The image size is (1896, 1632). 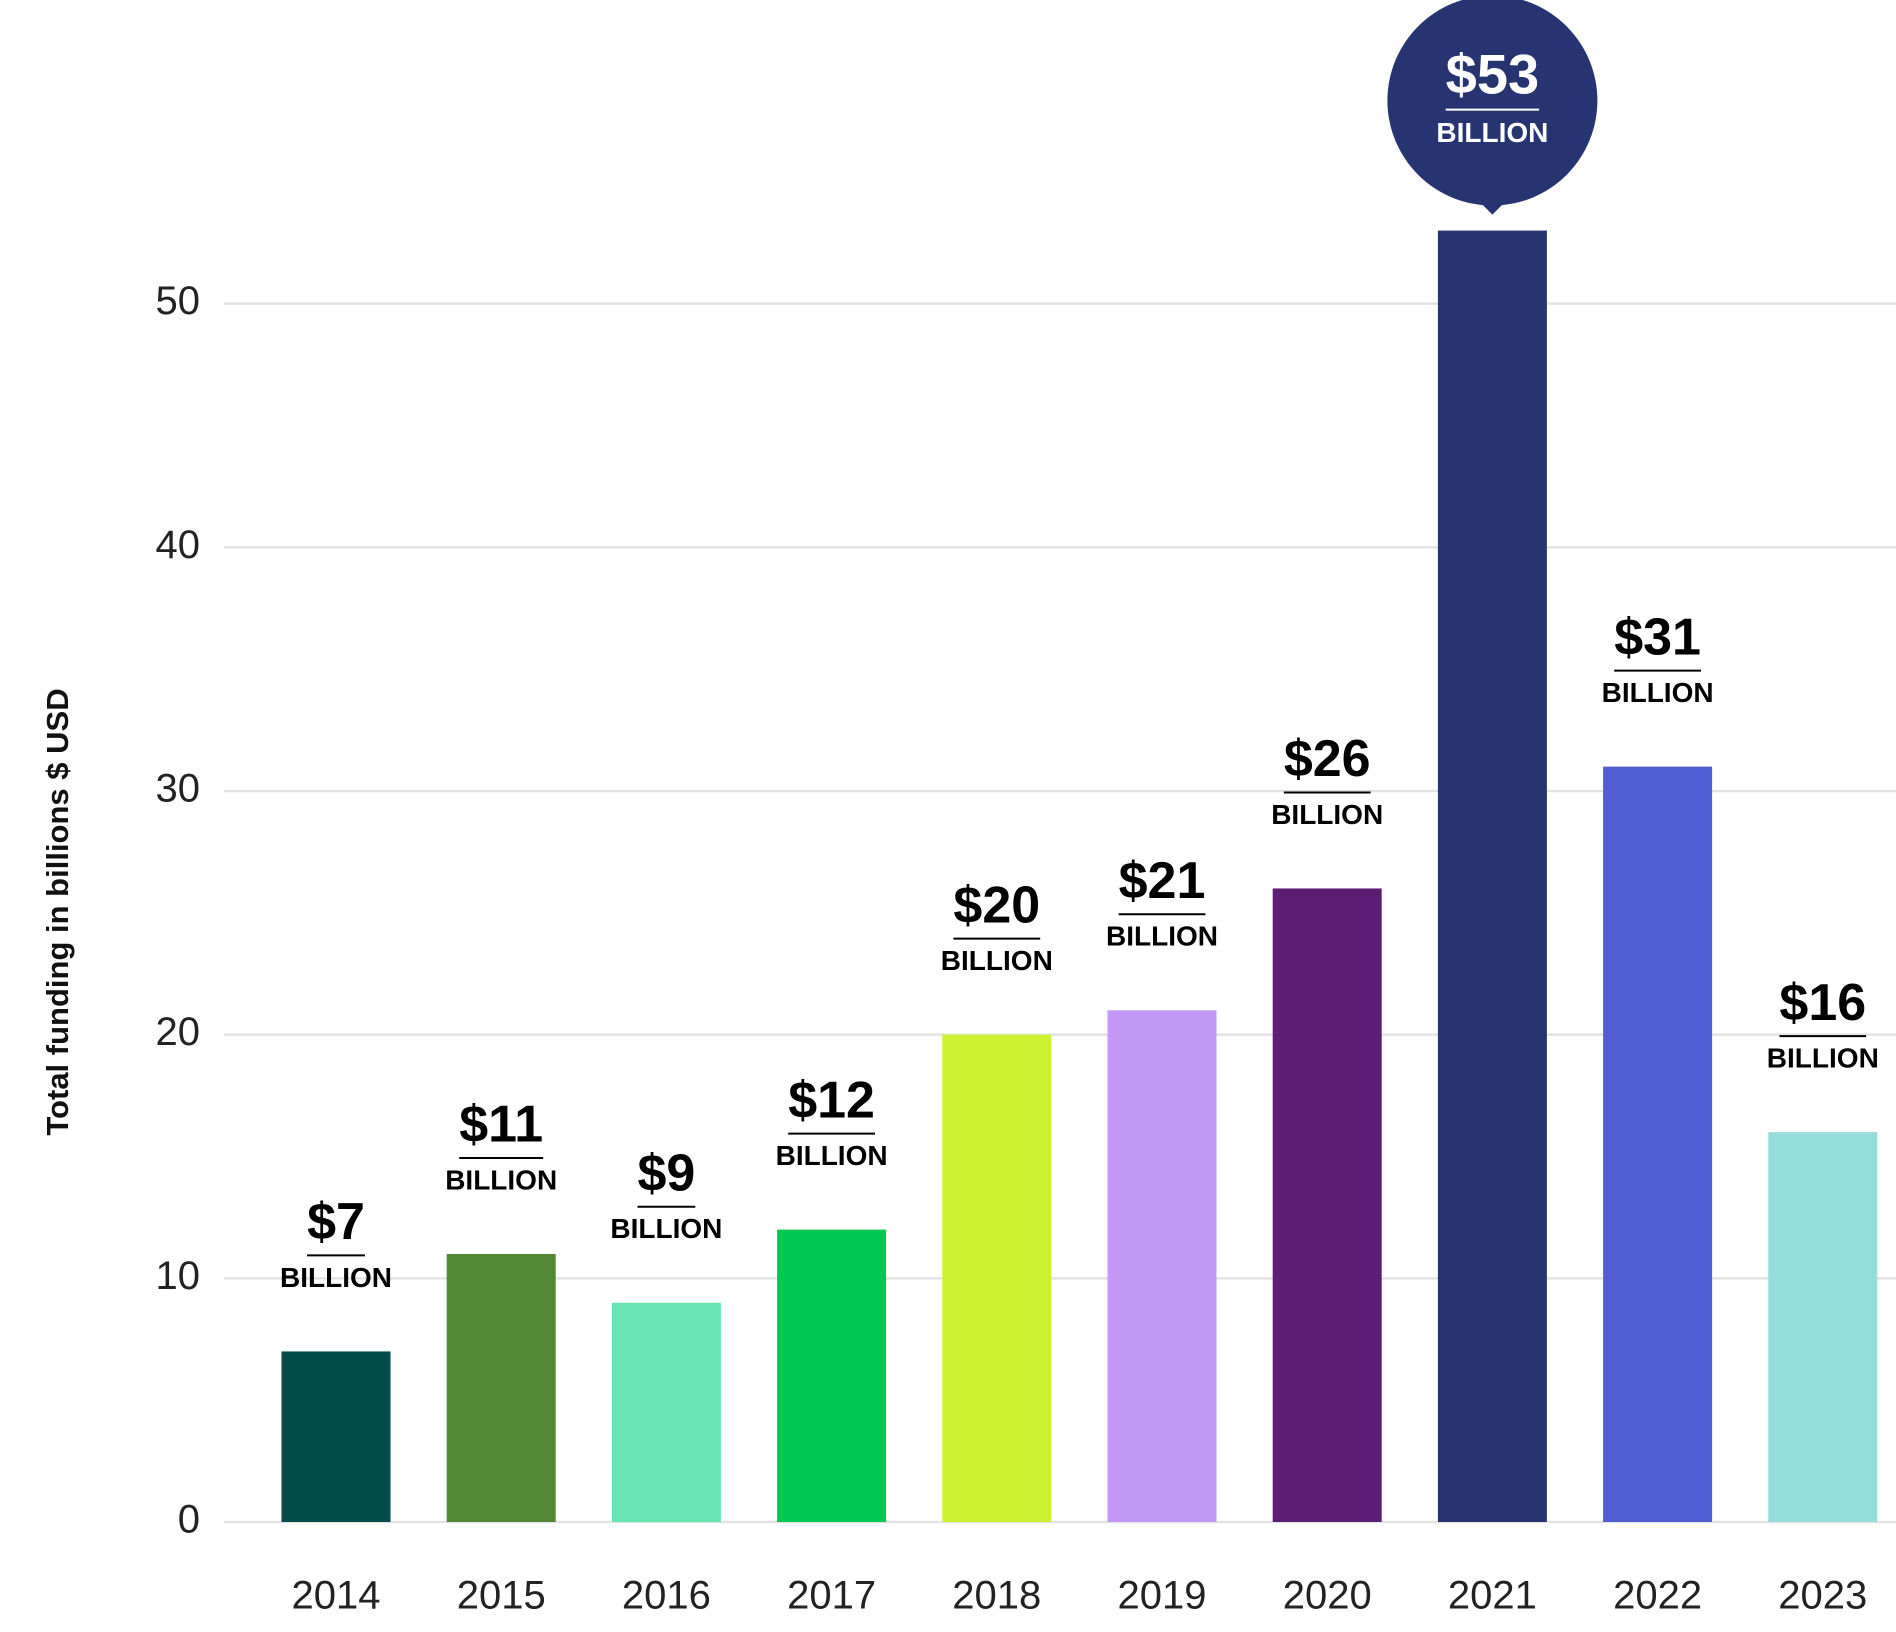 I want to click on callout-bubble, so click(x=1492, y=103).